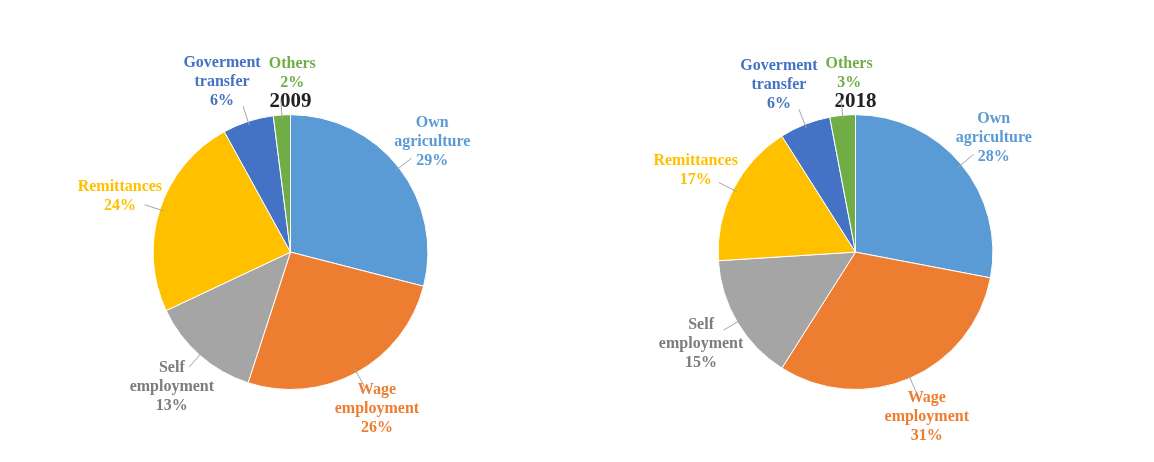  Describe the element at coordinates (695, 179) in the screenshot. I see `data-label: 17%` at that location.